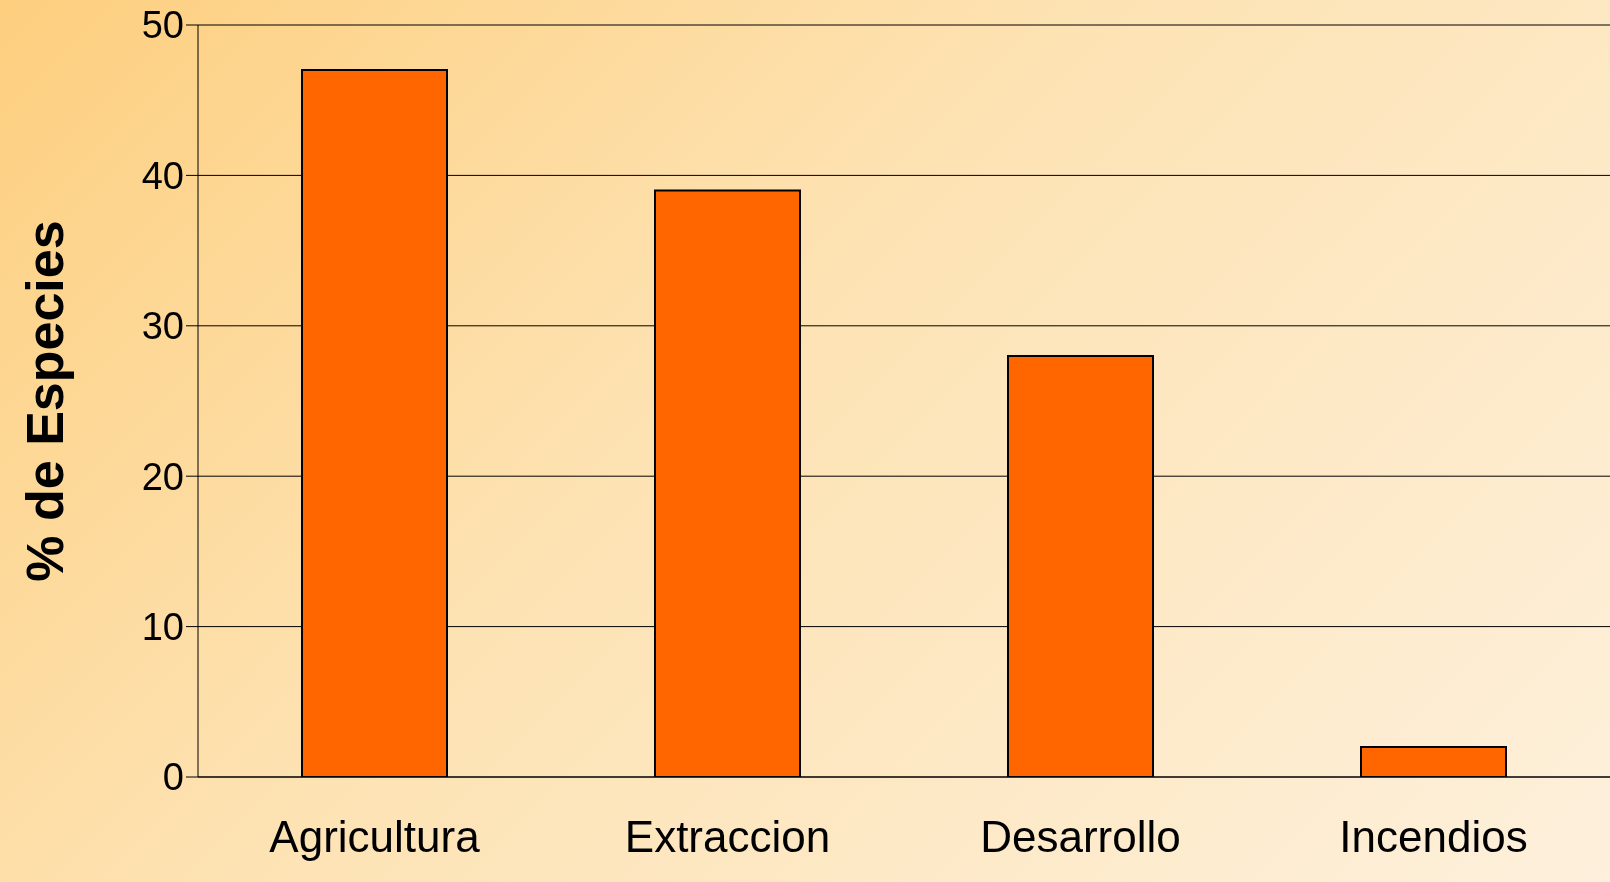  Describe the element at coordinates (375, 837) in the screenshot. I see `x-tick-label: Agricultura` at that location.